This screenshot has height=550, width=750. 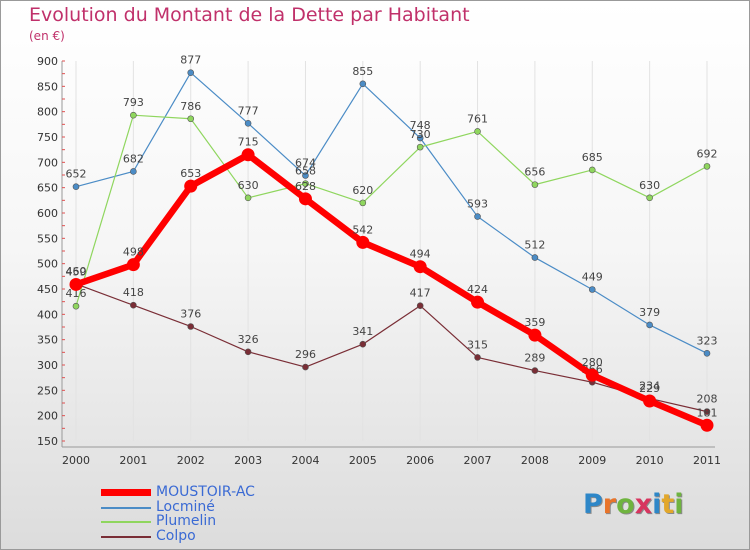 I want to click on data-label: 593, so click(x=477, y=204).